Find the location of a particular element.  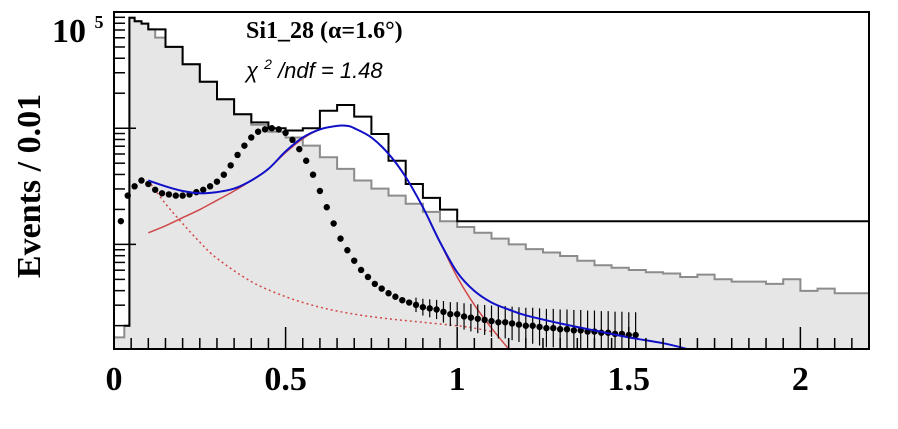

x-tick-label: 1.5 is located at coordinates (629, 379).